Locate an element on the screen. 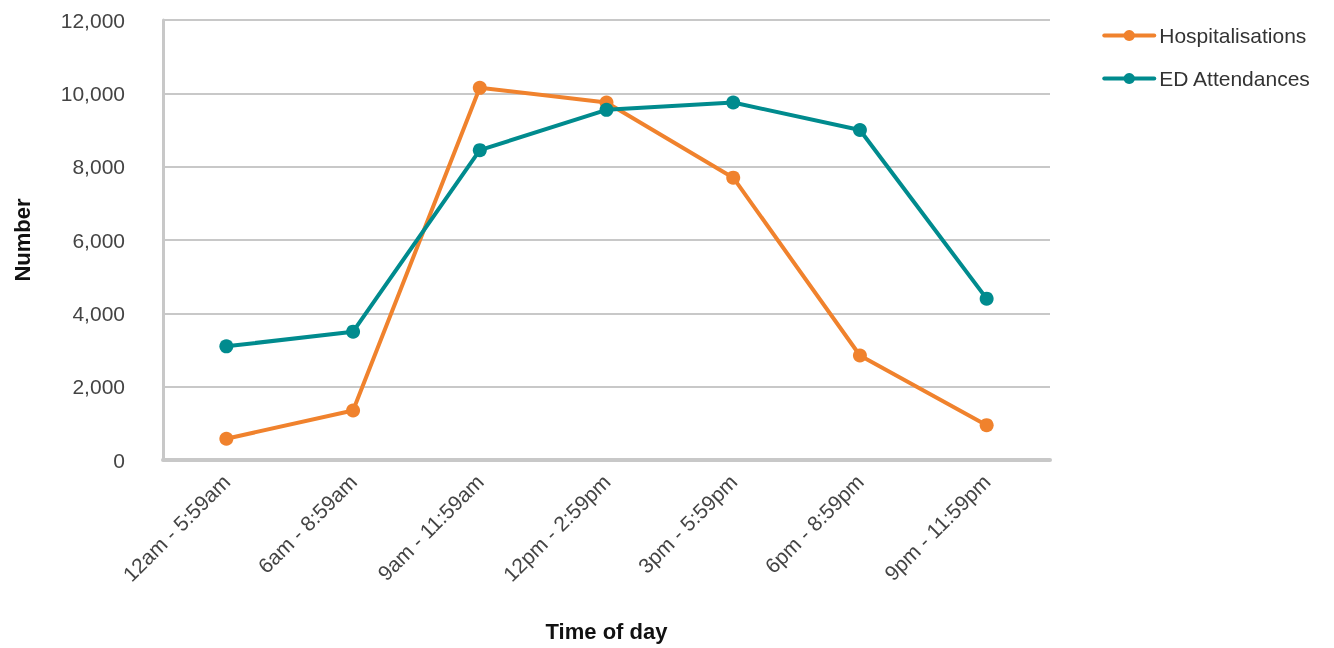 The image size is (1334, 648). y-tick-label: 12,000 is located at coordinates (92, 20).